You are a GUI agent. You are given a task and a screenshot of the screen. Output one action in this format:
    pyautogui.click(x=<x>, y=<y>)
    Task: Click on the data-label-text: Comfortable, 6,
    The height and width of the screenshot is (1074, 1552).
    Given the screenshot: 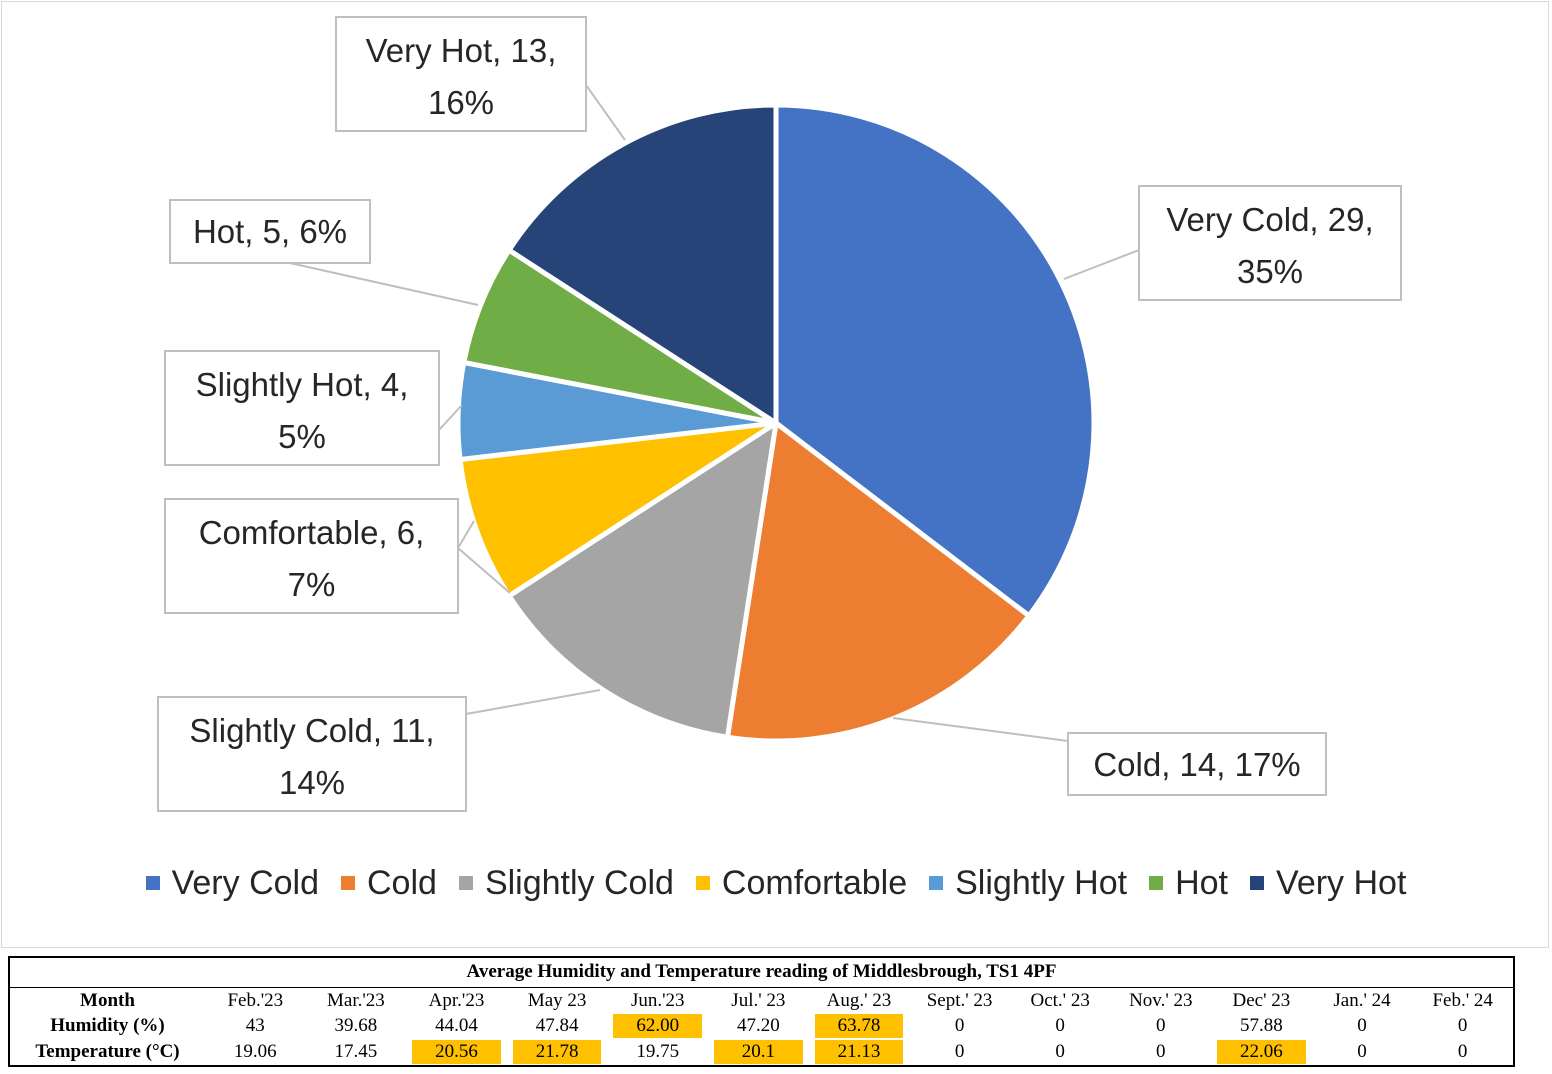 What is the action you would take?
    pyautogui.click(x=312, y=532)
    